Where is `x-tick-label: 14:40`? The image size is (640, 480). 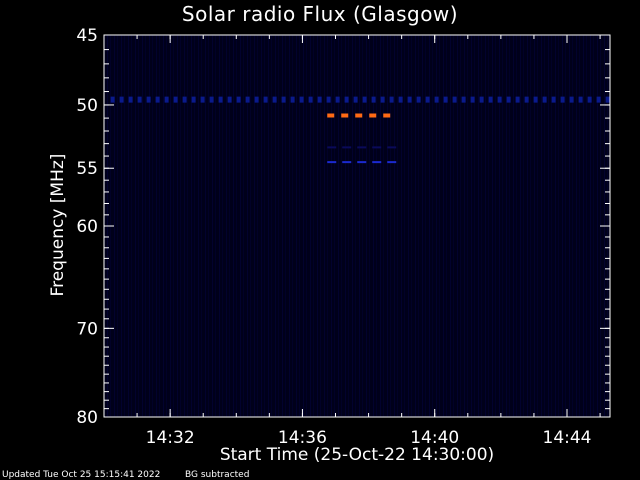
x-tick-label: 14:40 is located at coordinates (434, 438).